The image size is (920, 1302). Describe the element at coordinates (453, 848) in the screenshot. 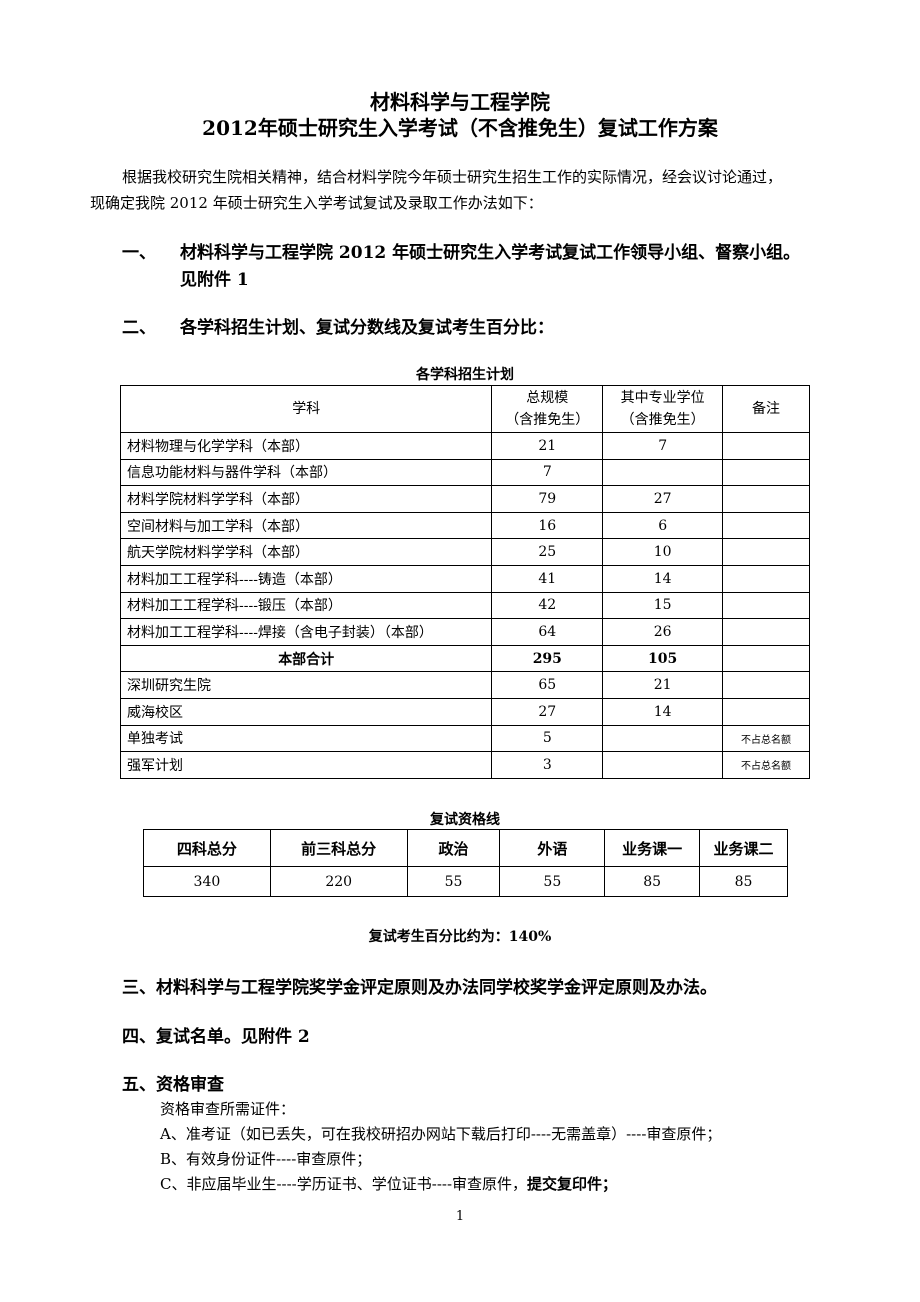

I see `header-cell: 政治` at that location.